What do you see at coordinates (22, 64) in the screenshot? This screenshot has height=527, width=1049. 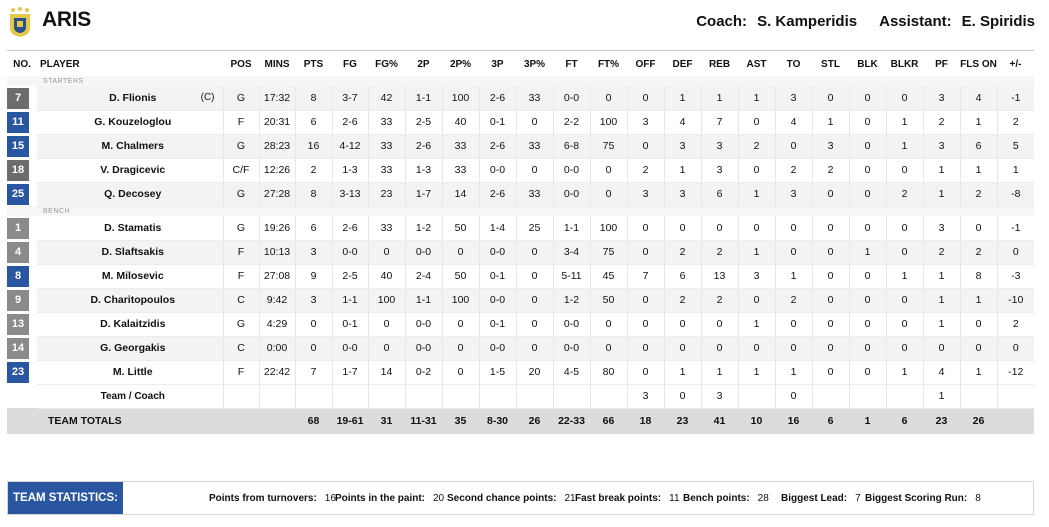 I see `column-header: NO.` at bounding box center [22, 64].